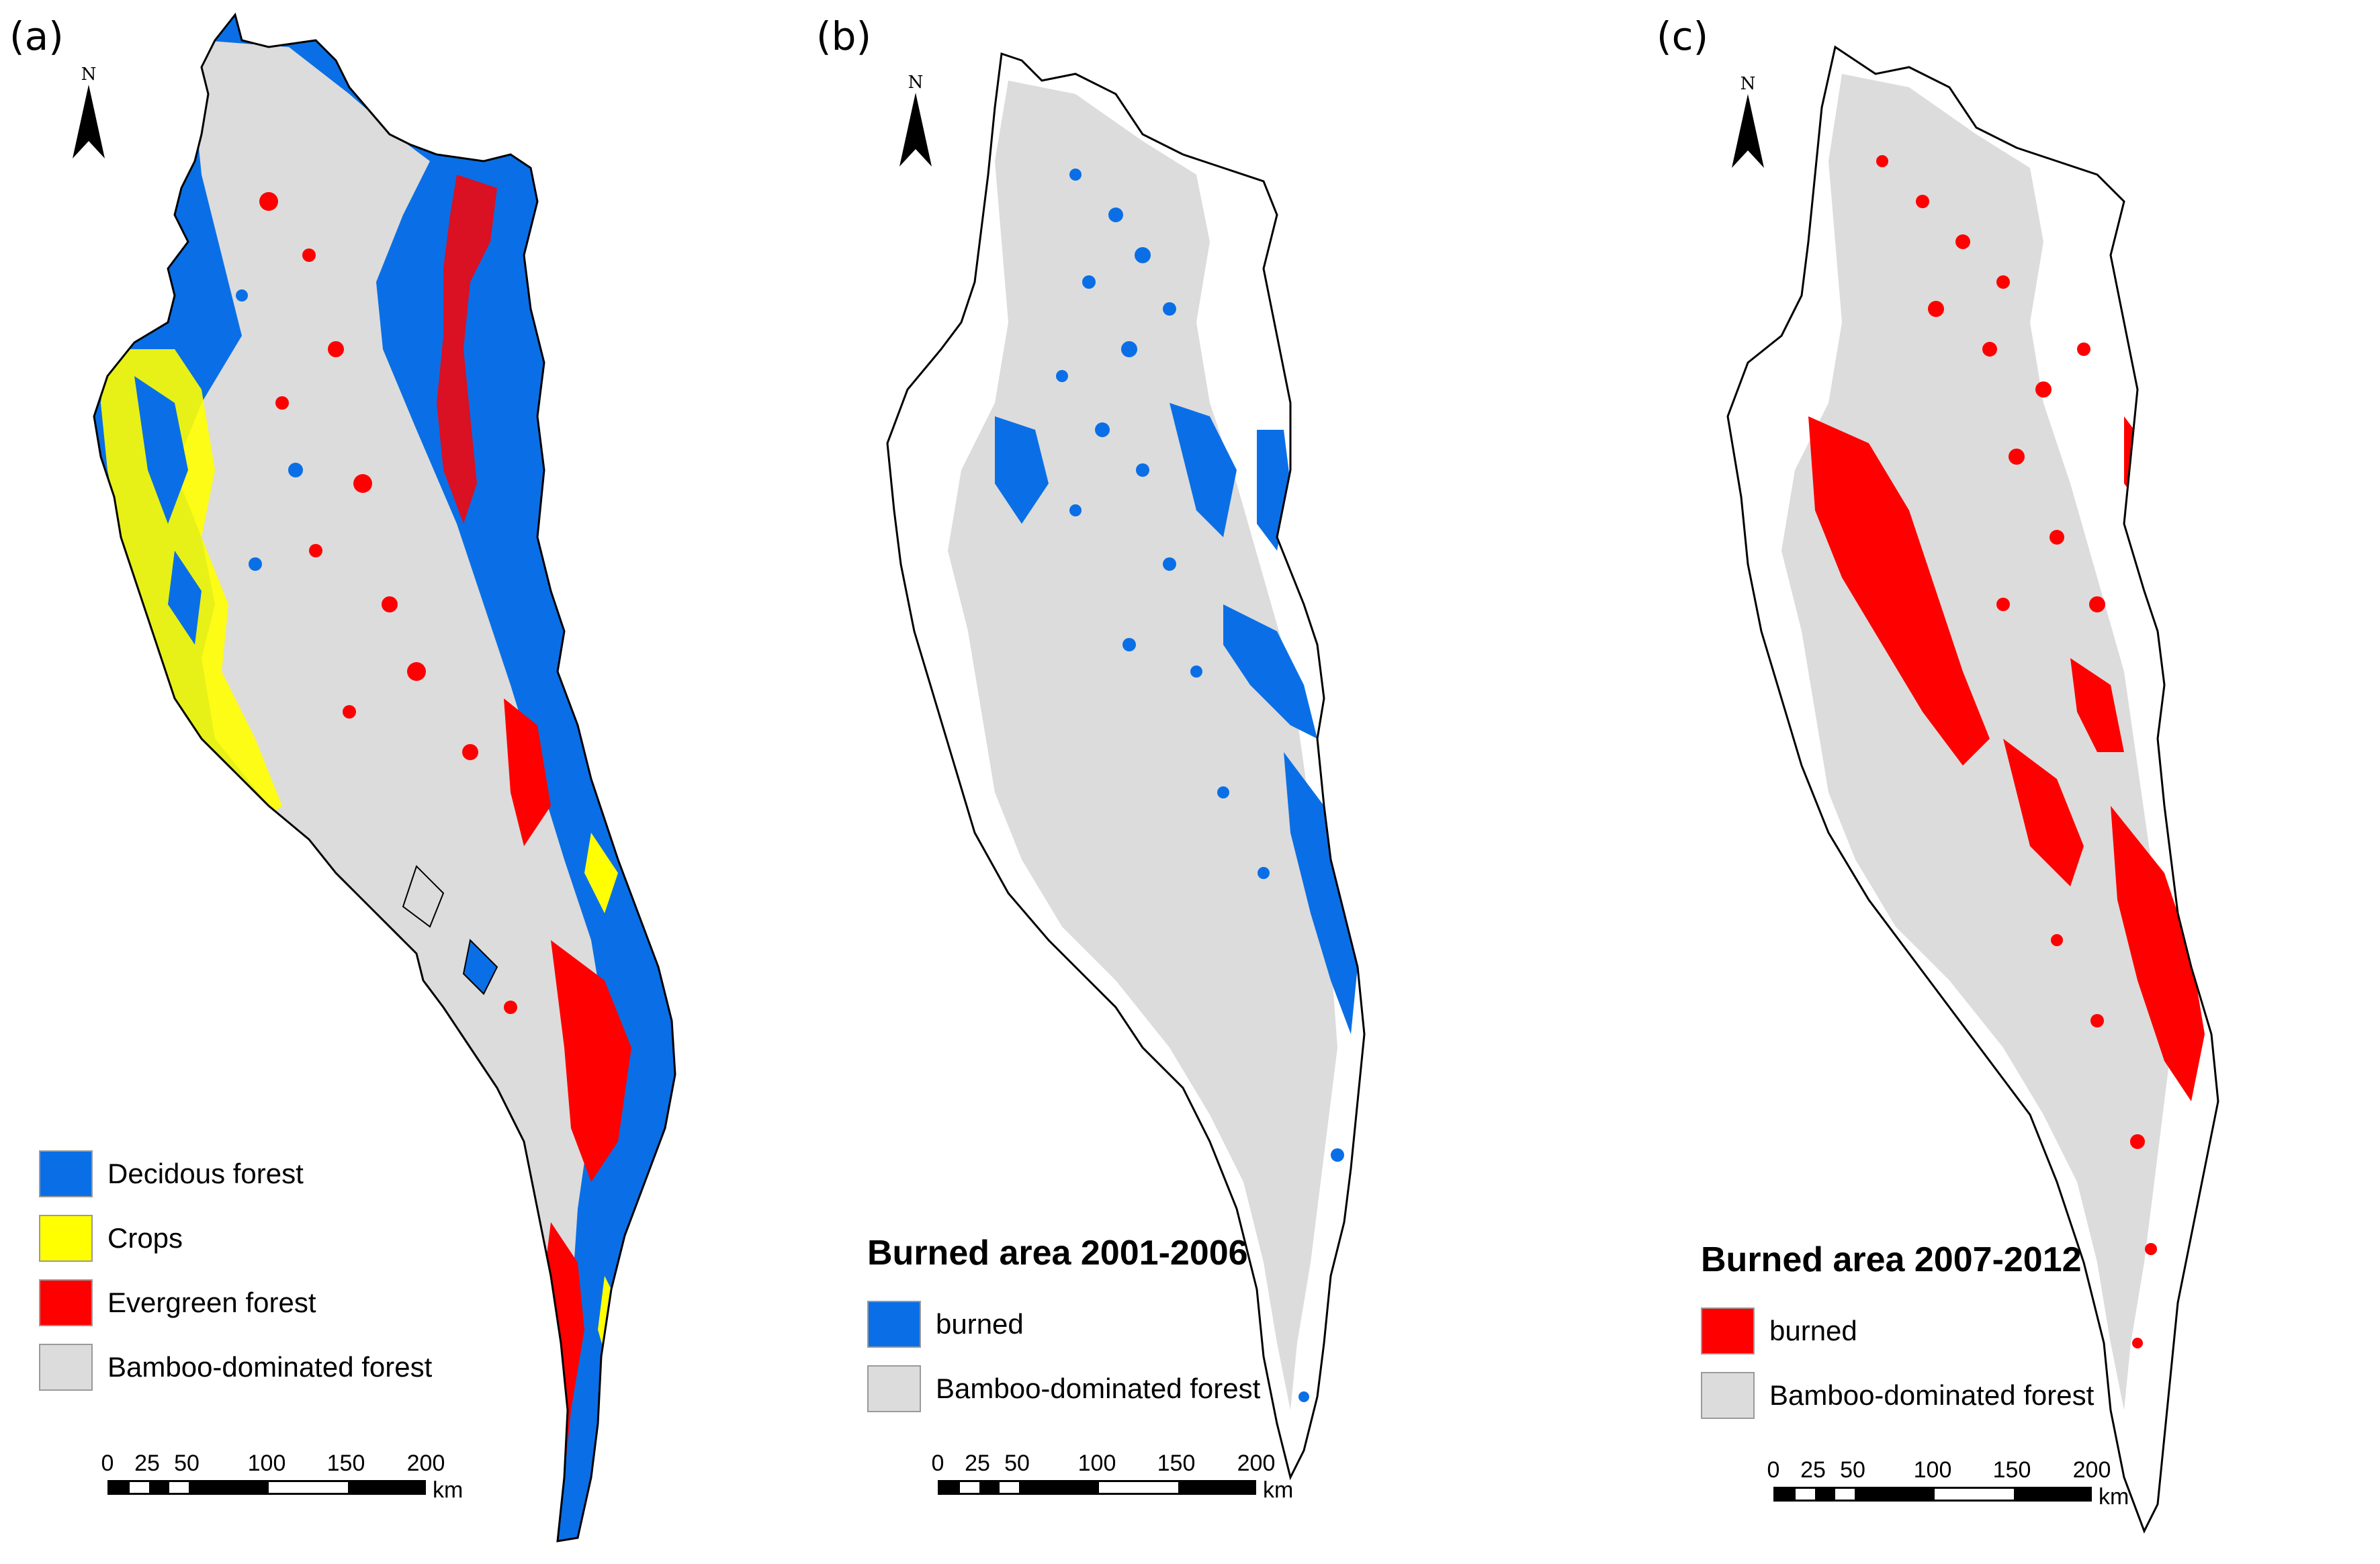  I want to click on legend-label: Crops, so click(145, 1238).